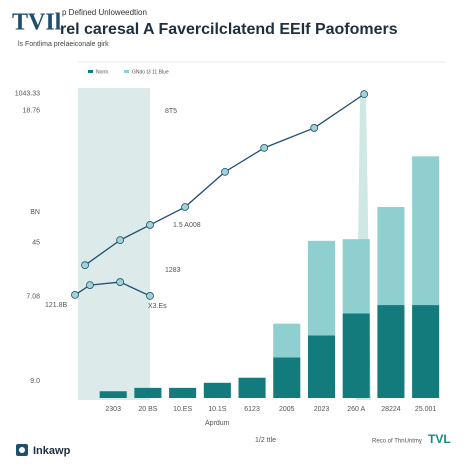 The image size is (465, 472). What do you see at coordinates (171, 111) in the screenshot?
I see `annotation: 8T5` at bounding box center [171, 111].